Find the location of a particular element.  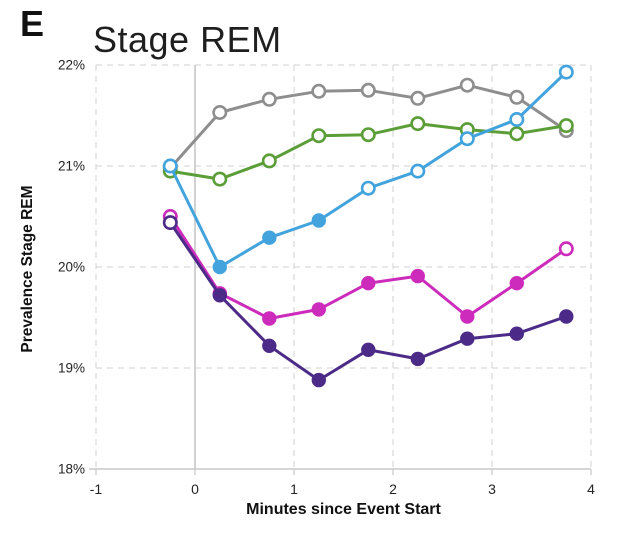

y-tick-label: 21% is located at coordinates (71, 166).